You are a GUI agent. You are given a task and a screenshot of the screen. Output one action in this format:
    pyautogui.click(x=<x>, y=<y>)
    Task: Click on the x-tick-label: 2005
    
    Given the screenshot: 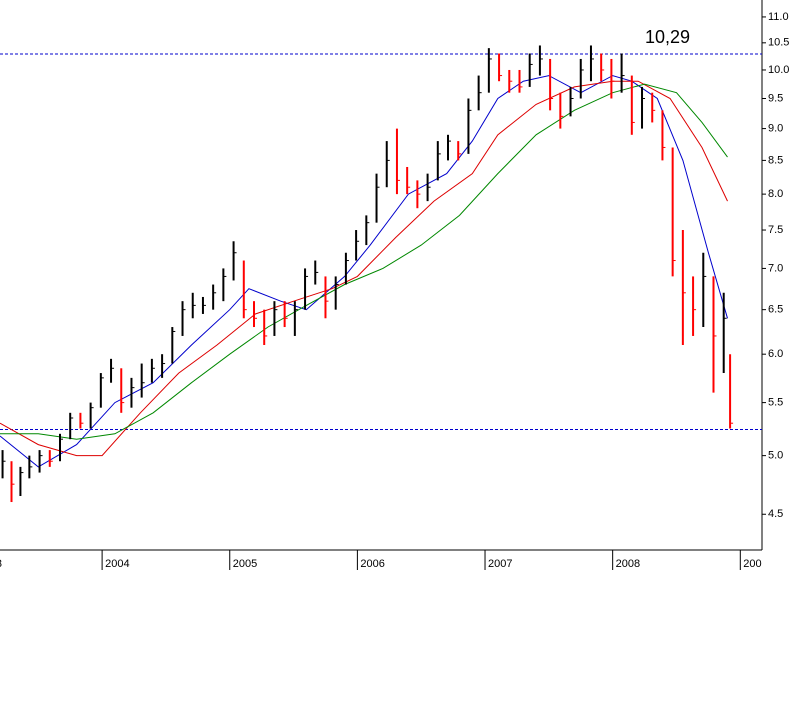 What is the action you would take?
    pyautogui.click(x=245, y=564)
    